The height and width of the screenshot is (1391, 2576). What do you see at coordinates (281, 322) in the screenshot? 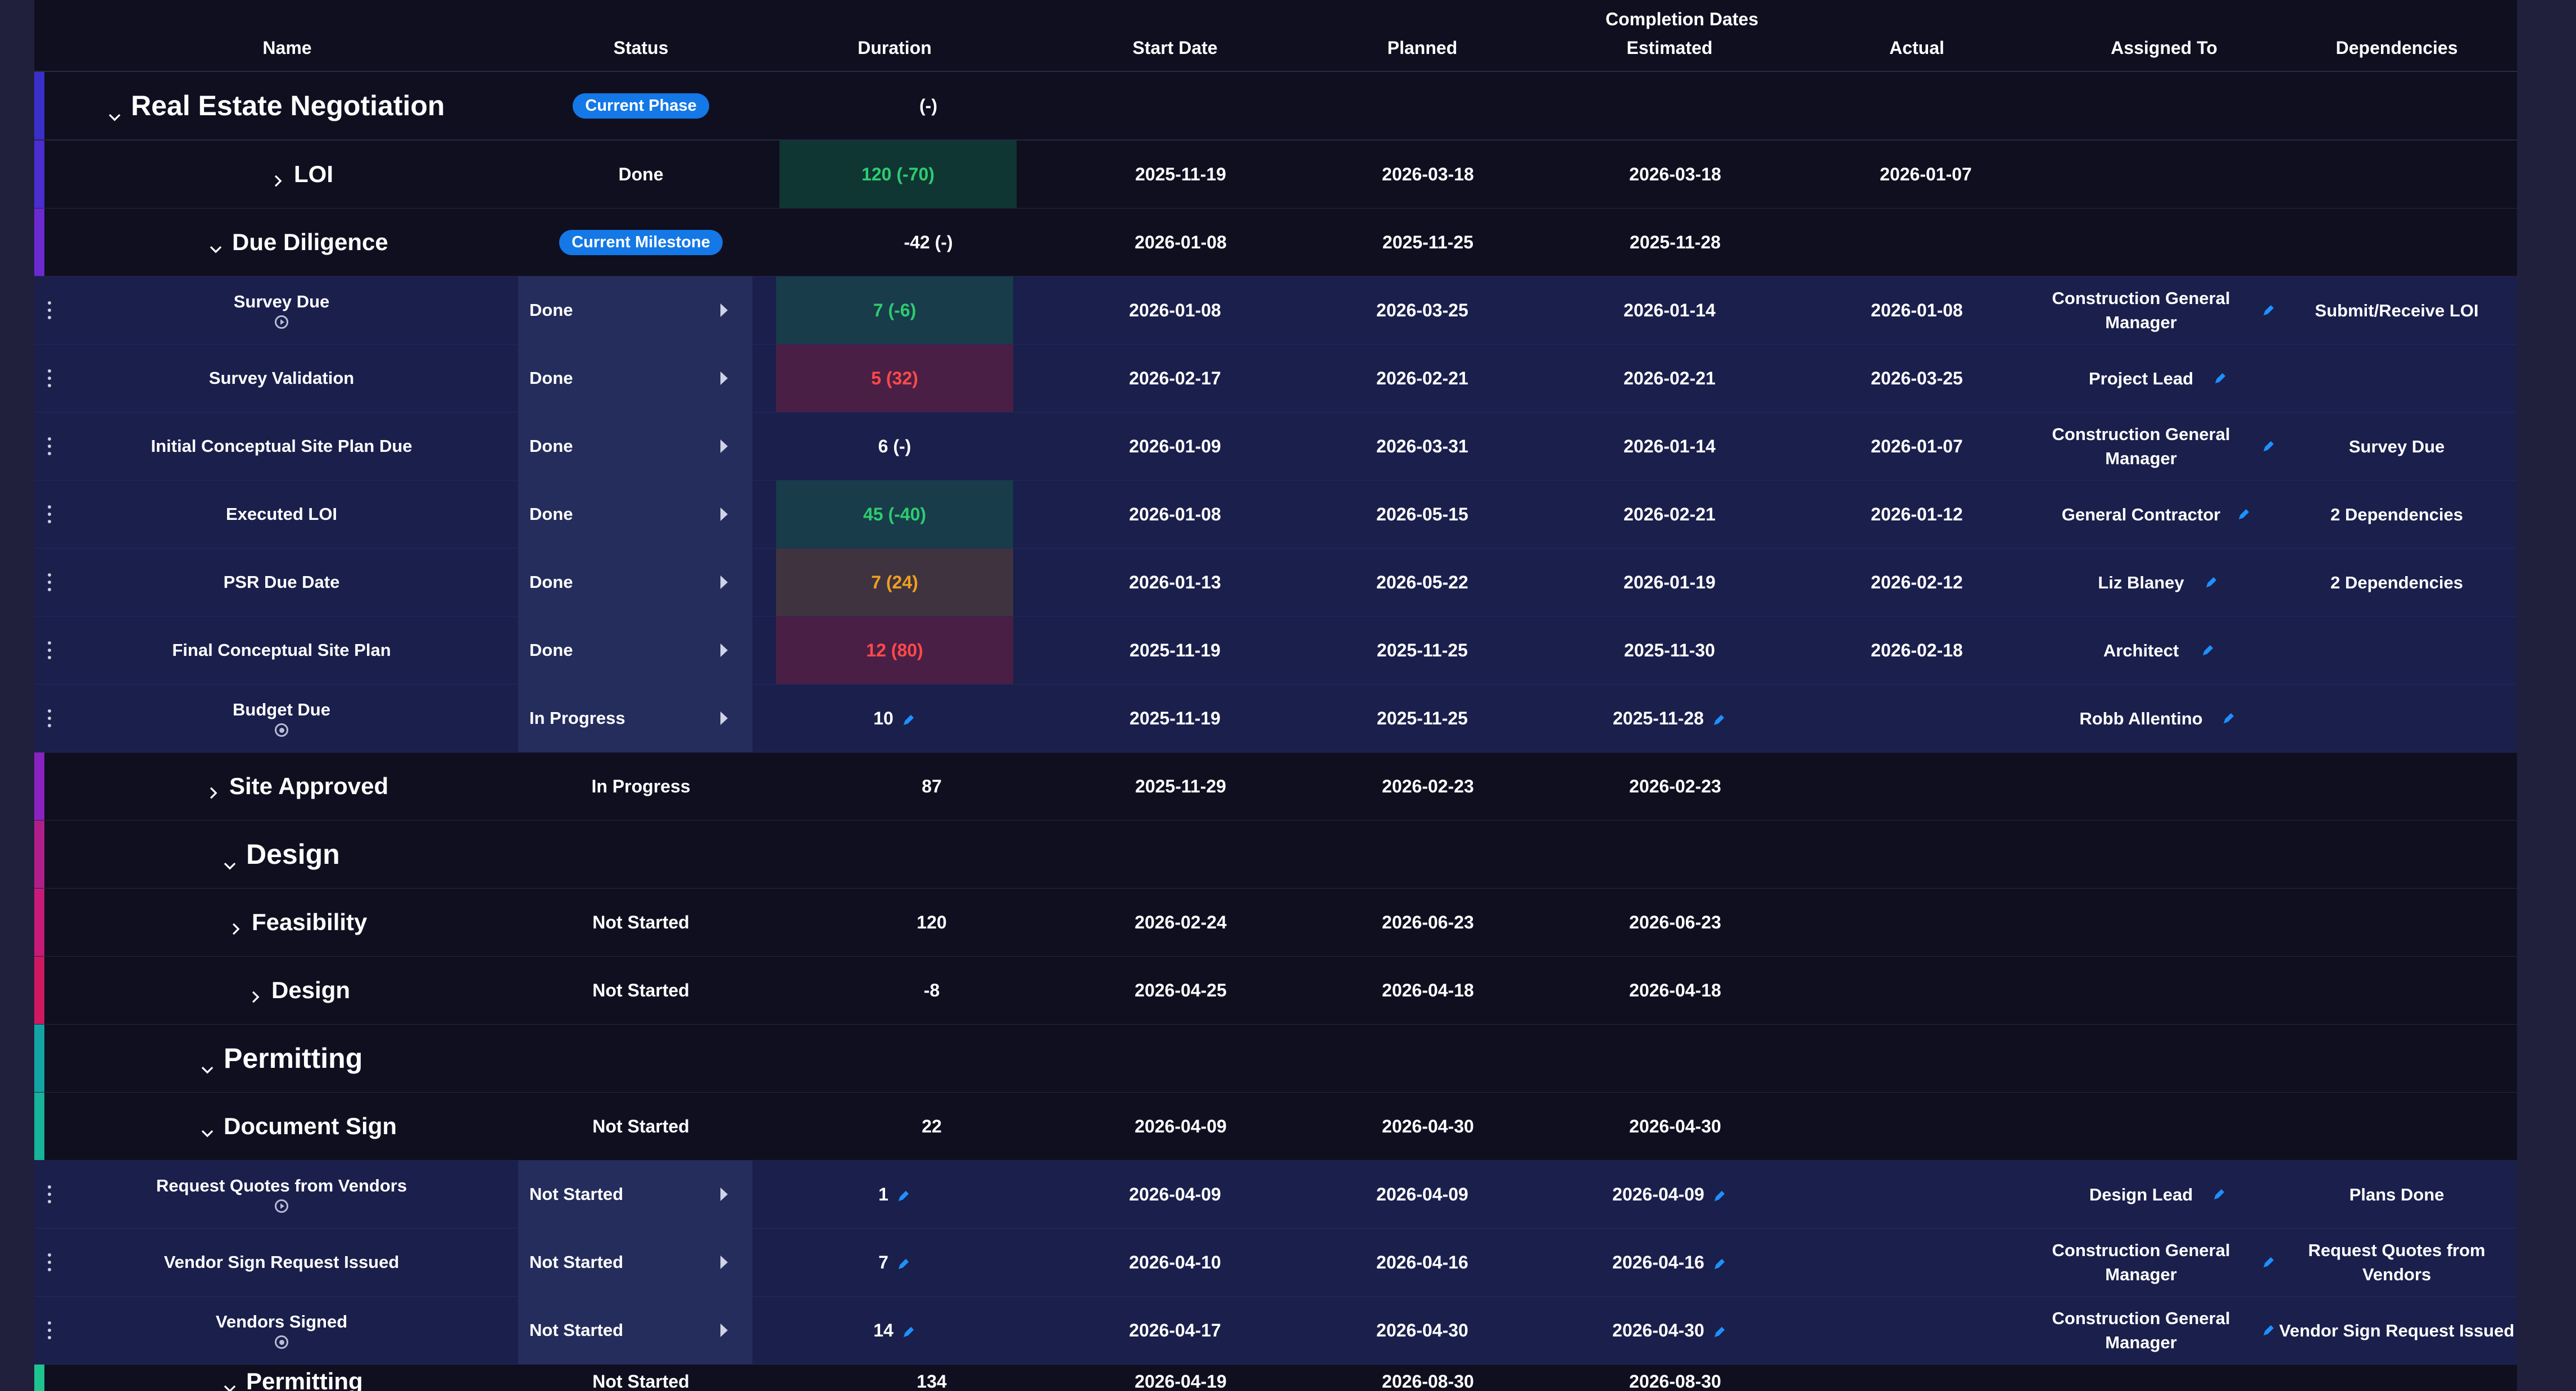
I see `play-circle-icon` at bounding box center [281, 322].